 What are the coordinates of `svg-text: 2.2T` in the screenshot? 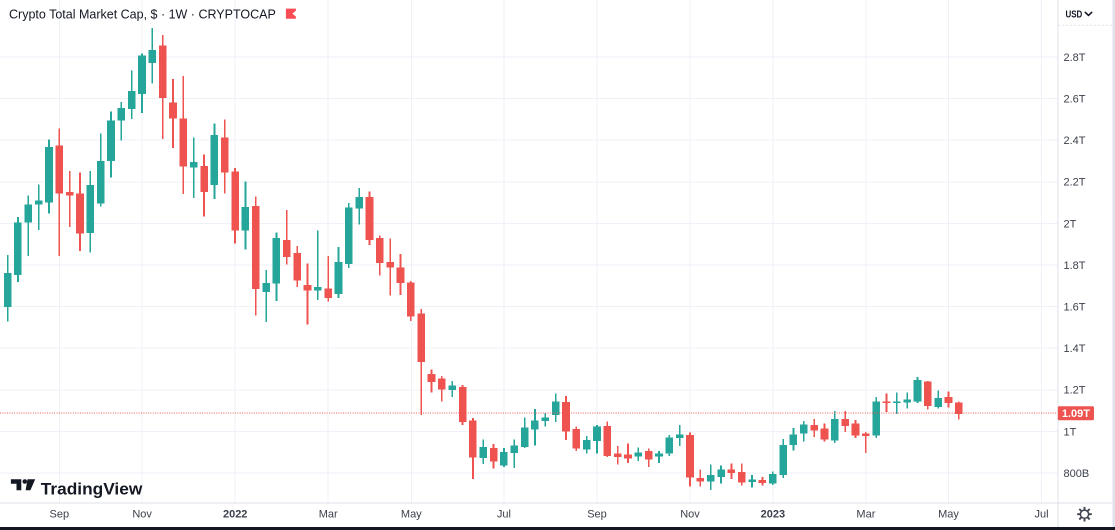 It's located at (1075, 183).